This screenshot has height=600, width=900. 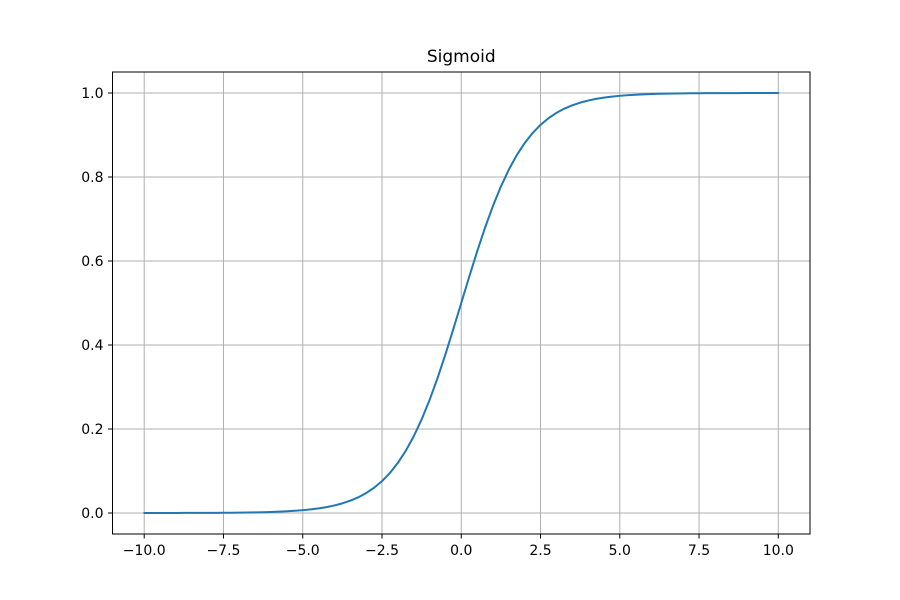 What do you see at coordinates (92, 304) in the screenshot?
I see `y-tick-labels: 0.0 0.2 0.4 0.6 0.8 1.0` at bounding box center [92, 304].